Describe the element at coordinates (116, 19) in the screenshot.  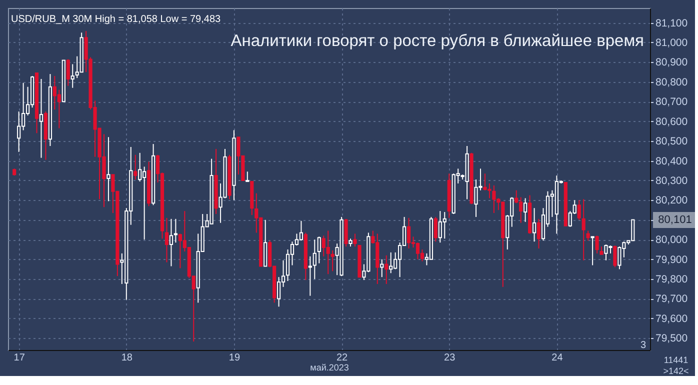
I see `text: USD/RUB_M 30M High = 81,058 Low = 79,483` at that location.